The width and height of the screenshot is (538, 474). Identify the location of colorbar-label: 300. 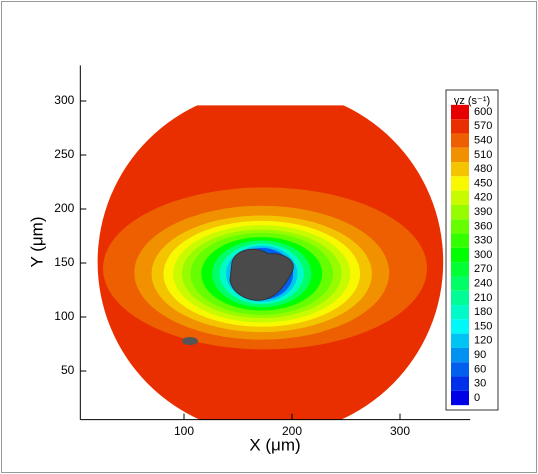
(483, 255).